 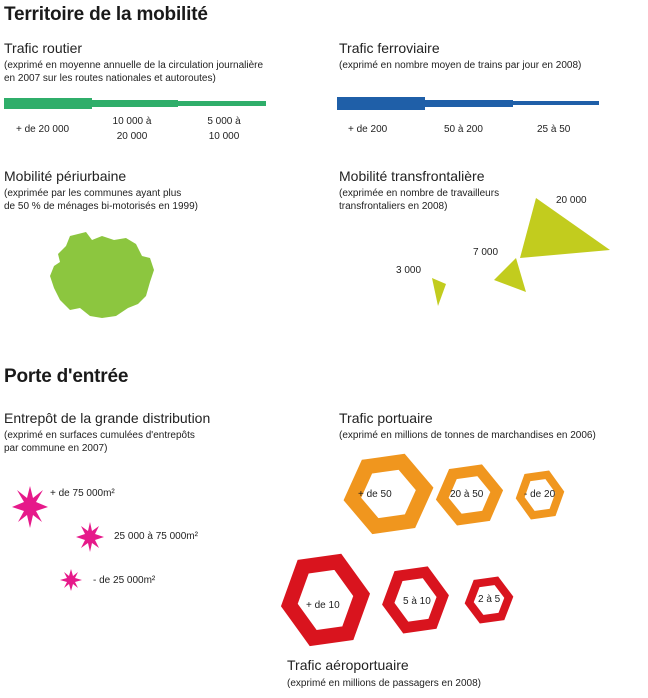 I want to click on crossborder-label-20000: 20 000, so click(x=571, y=200).